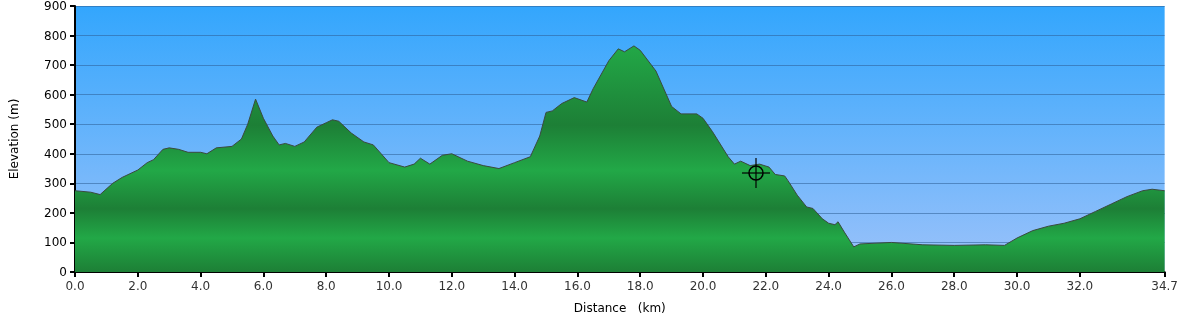 The height and width of the screenshot is (325, 1181). I want to click on x-tick-label: 8.0, so click(326, 286).